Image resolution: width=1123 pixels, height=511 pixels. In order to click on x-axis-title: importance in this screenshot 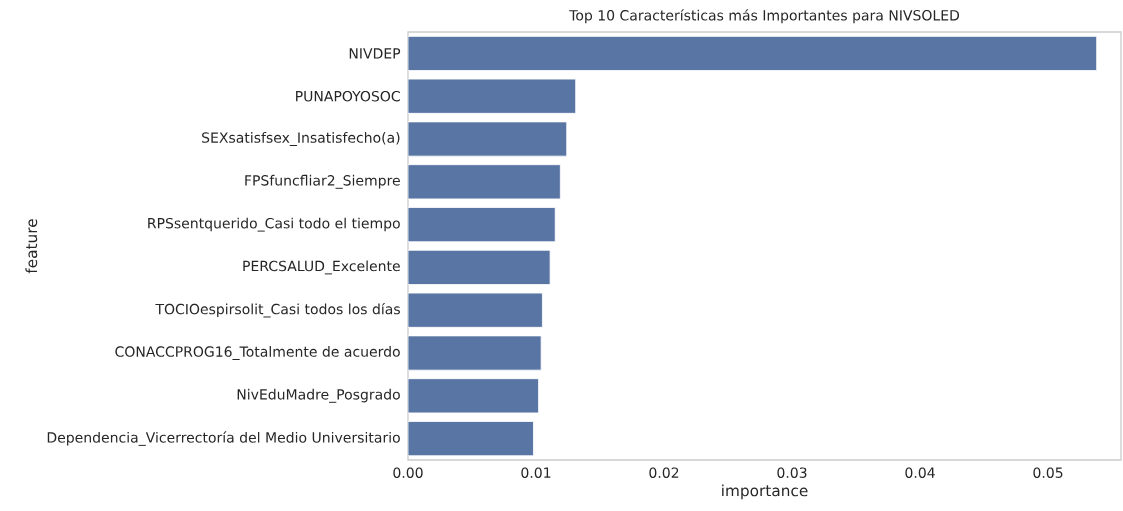, I will do `click(765, 492)`.